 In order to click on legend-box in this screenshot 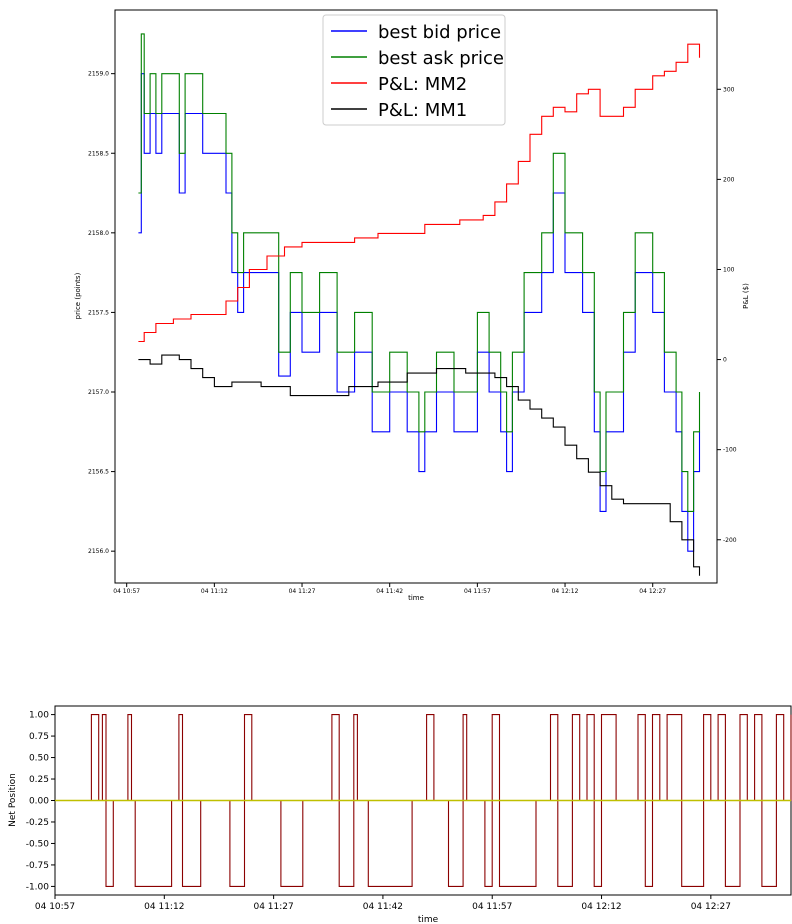, I will do `click(414, 70)`.